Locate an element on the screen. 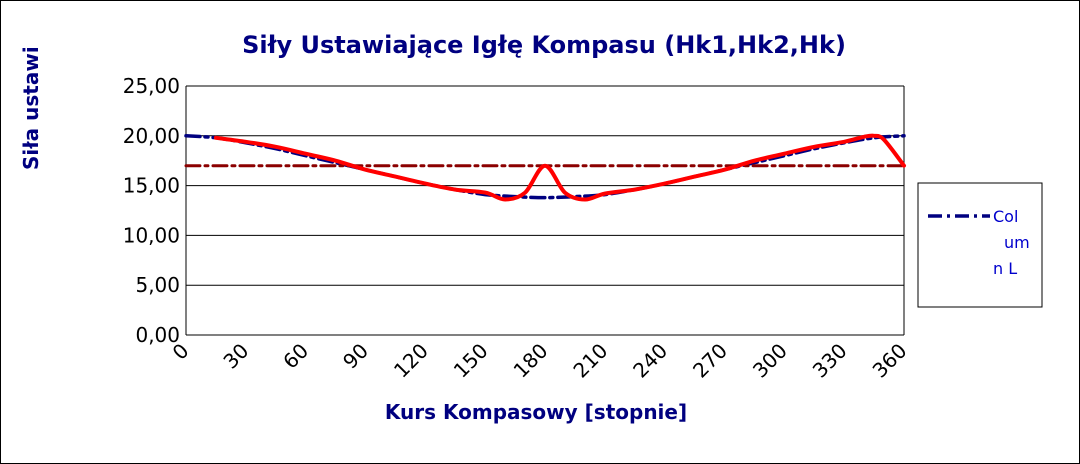 The image size is (1080, 464). x-tick-labels: 0 30 60 90 120 150 180 210 240 270 300 330 360 is located at coordinates (540, 361).